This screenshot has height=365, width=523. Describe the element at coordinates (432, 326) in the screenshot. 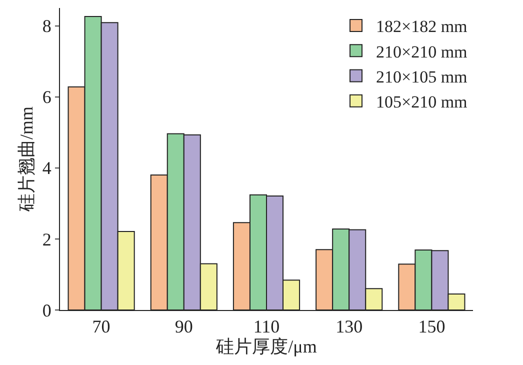

I see `x-tick-label: 150` at that location.